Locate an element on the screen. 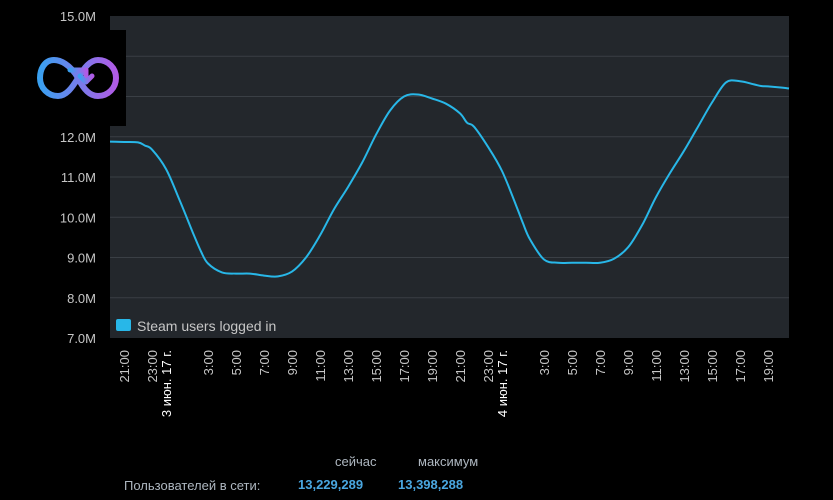 The image size is (833, 500). legend-label: Steam users logged in is located at coordinates (206, 326).